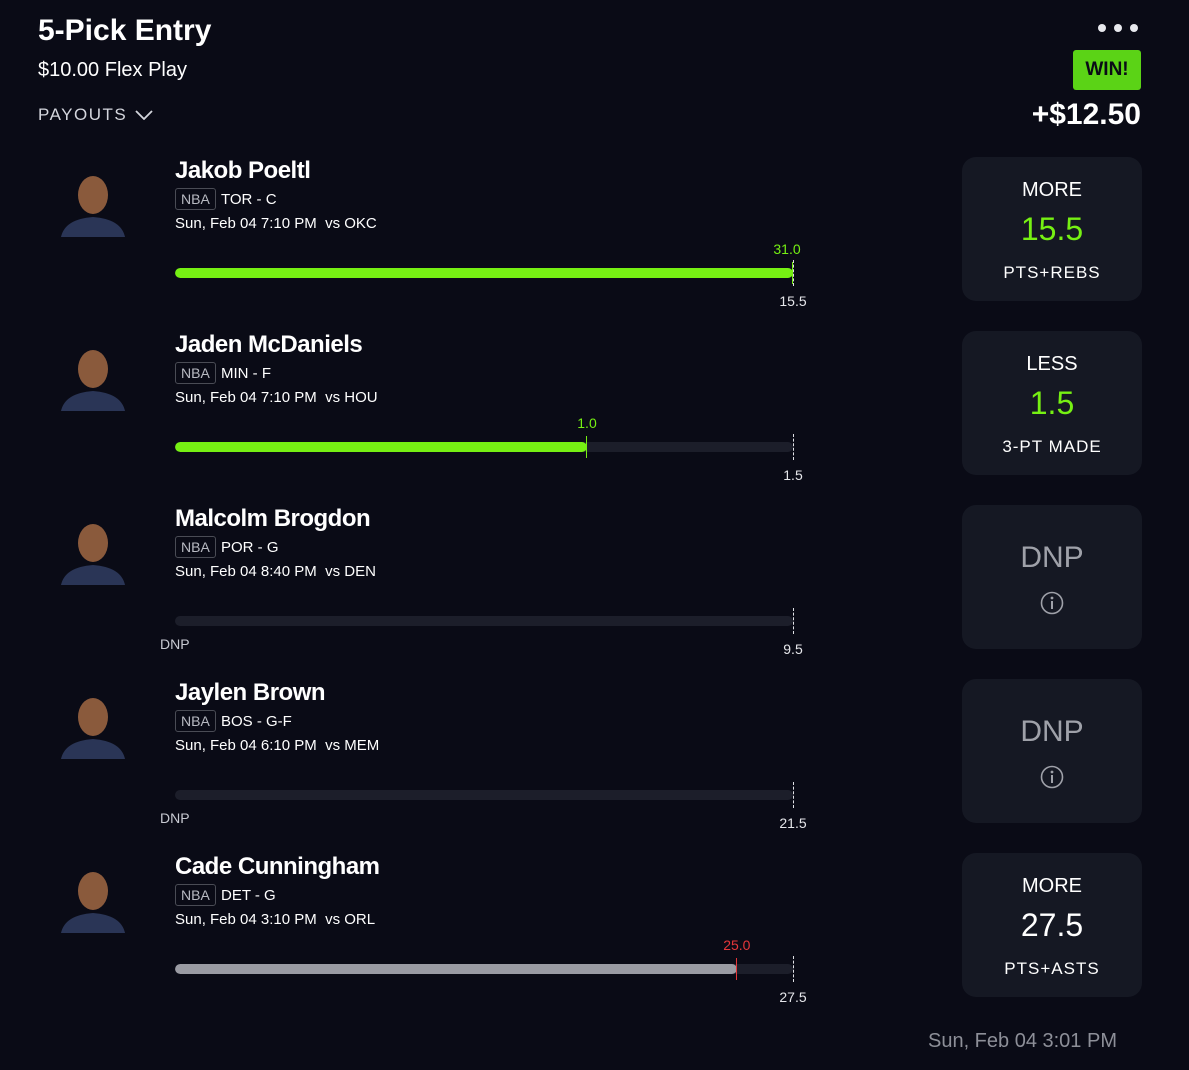  What do you see at coordinates (587, 423) in the screenshot?
I see `actual-label: 1.0` at bounding box center [587, 423].